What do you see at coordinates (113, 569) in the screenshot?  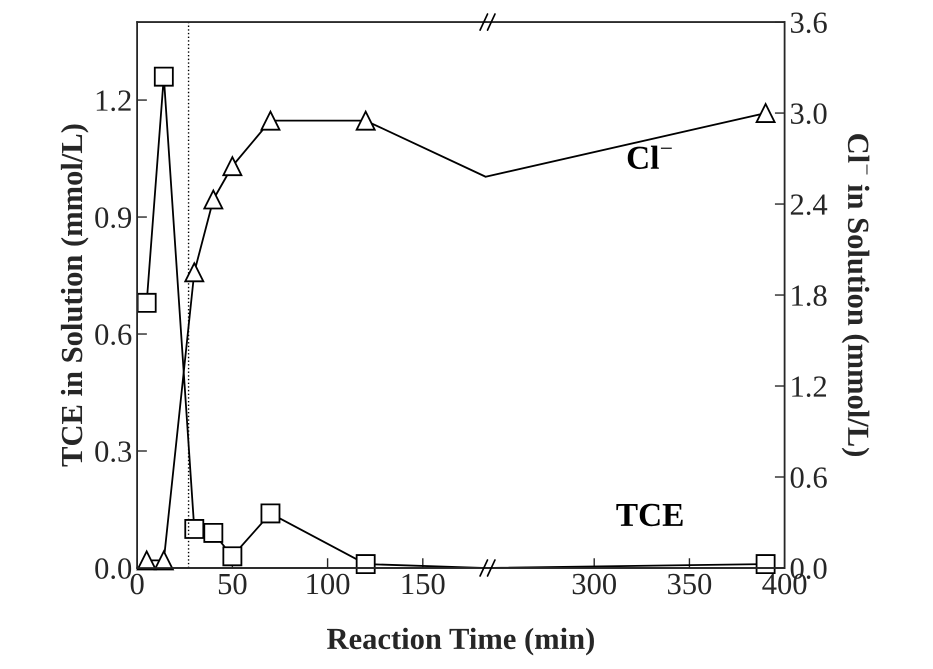 I see `y-tick-label: 0.0` at bounding box center [113, 569].